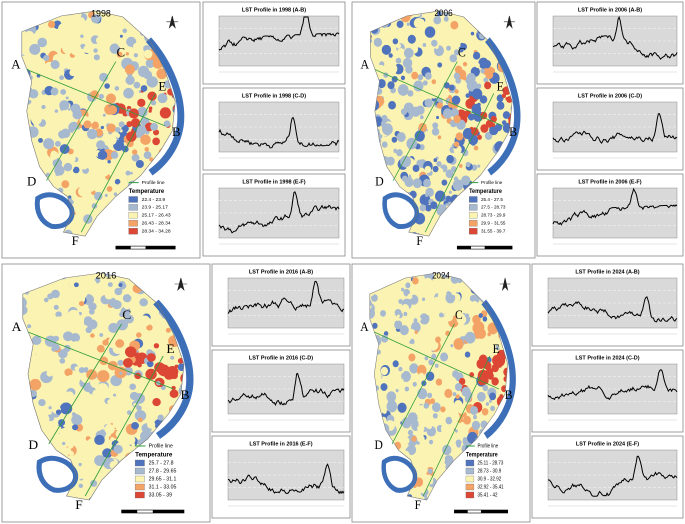 This screenshot has height=524, width=685. I want to click on profile-title: LST Profile in 2006 (C-D), so click(610, 96).